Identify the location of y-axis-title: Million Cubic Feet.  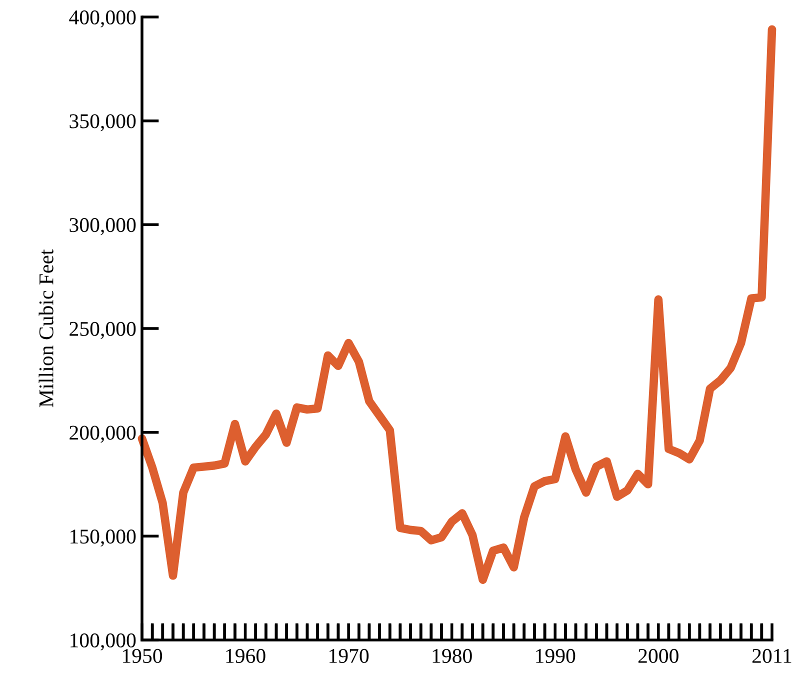
(46, 328).